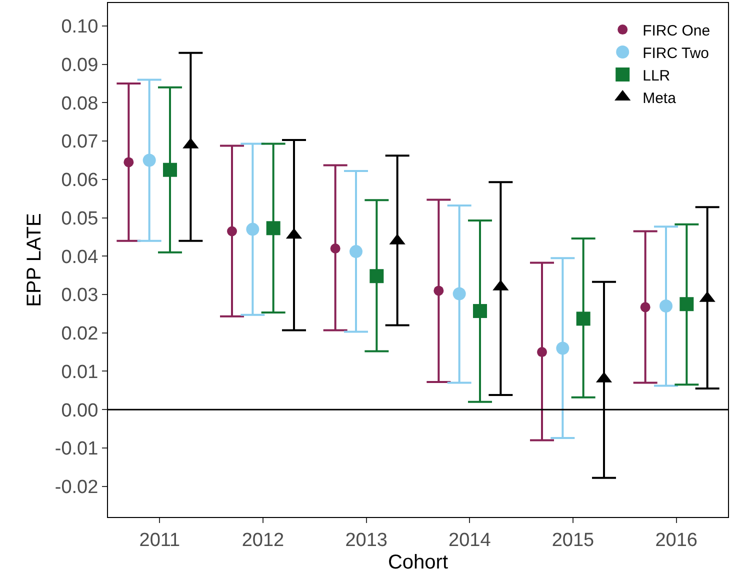 This screenshot has width=730, height=584. What do you see at coordinates (470, 540) in the screenshot?
I see `x-tick-label: 2014` at bounding box center [470, 540].